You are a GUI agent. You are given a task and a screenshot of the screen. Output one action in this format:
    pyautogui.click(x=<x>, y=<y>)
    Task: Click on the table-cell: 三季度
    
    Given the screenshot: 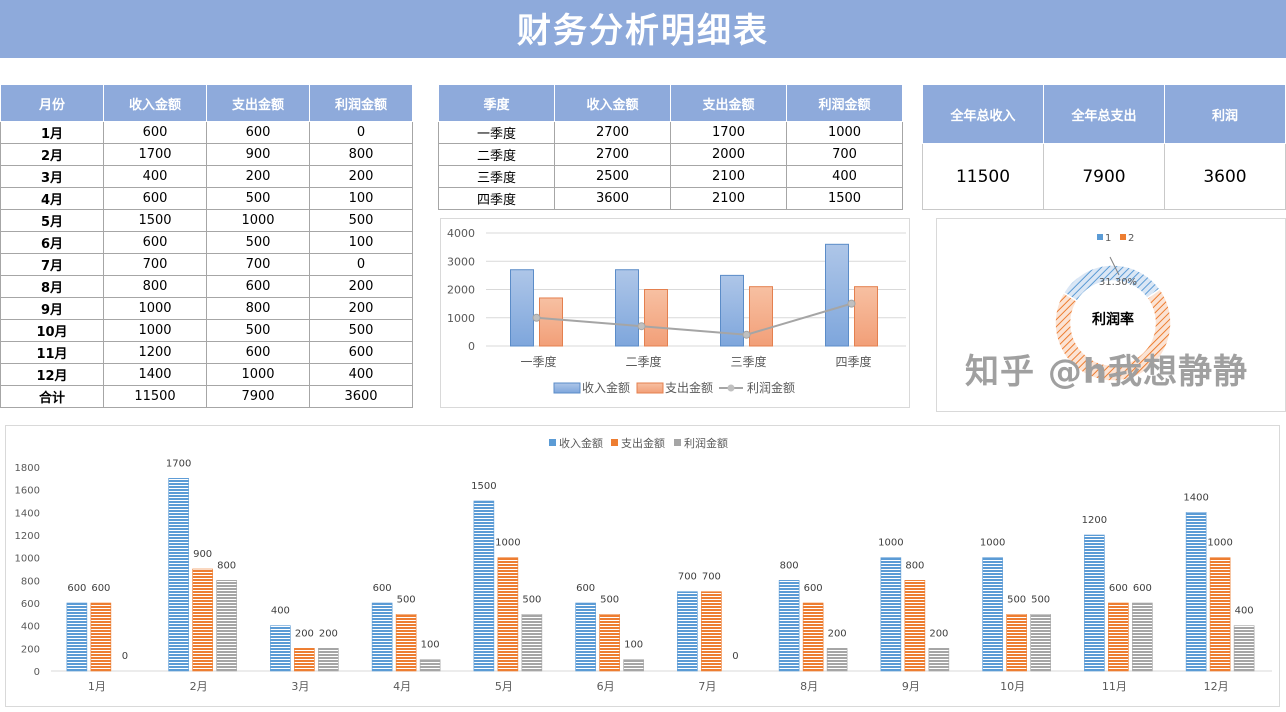 What is the action you would take?
    pyautogui.click(x=496, y=176)
    